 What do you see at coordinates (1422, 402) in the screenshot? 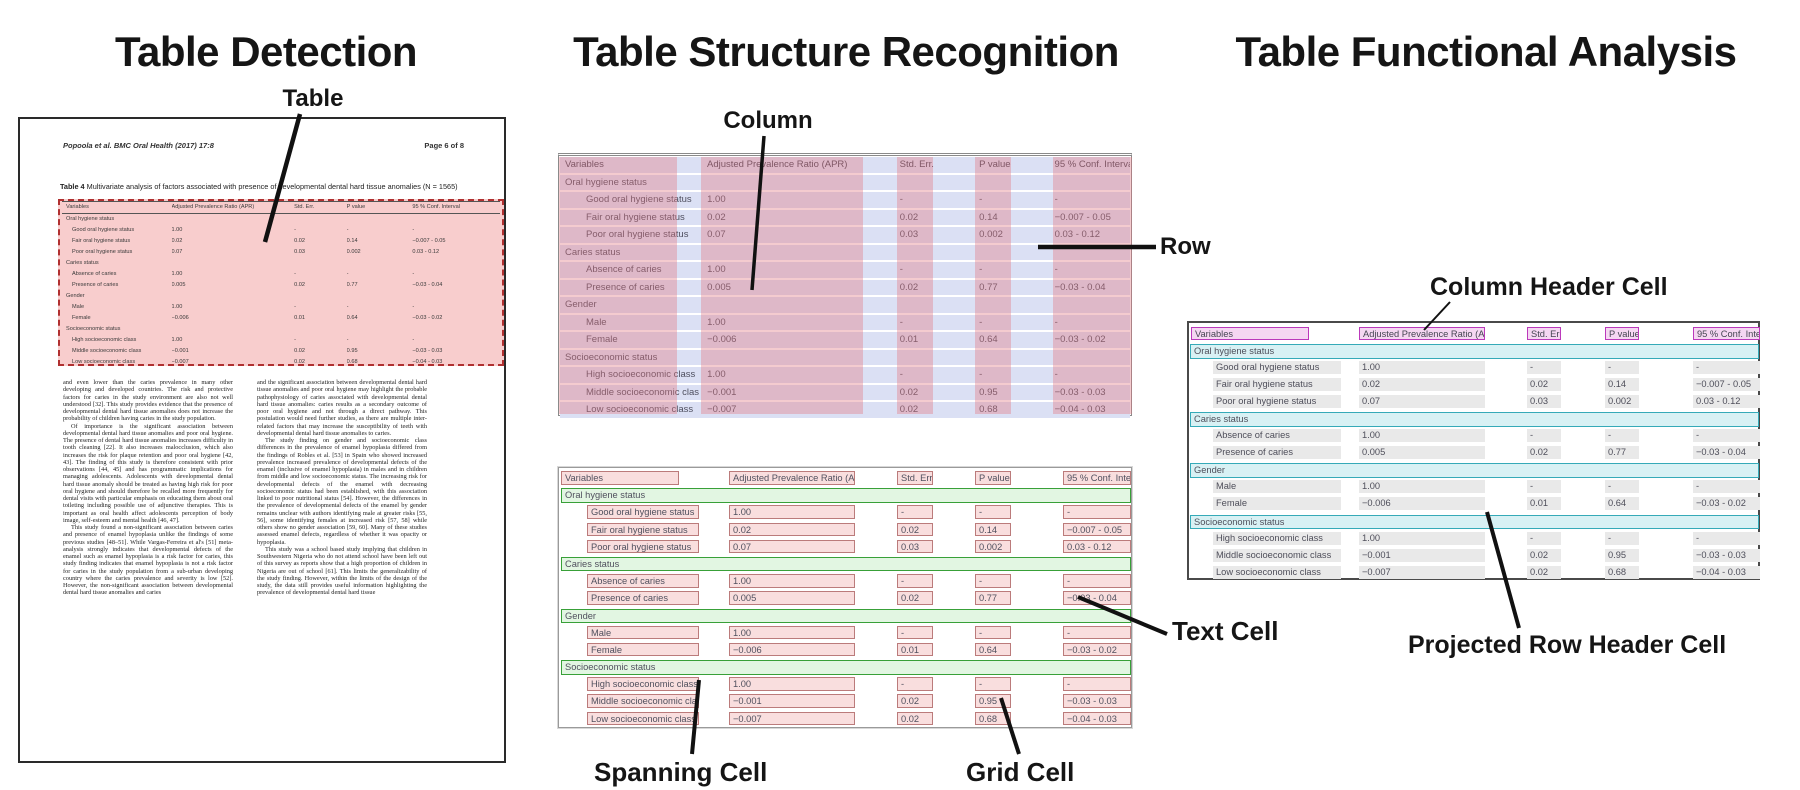
I see `table-cell: 0.07` at bounding box center [1422, 402].